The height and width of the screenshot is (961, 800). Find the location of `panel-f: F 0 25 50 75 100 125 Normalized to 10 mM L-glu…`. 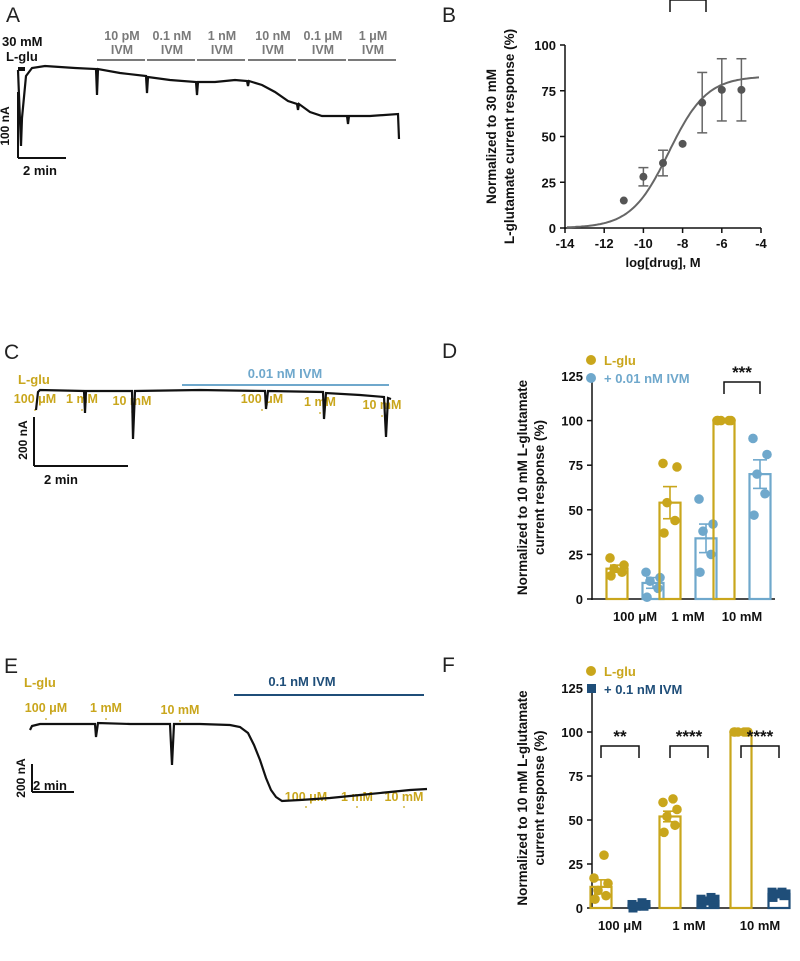

panel-f: F 0 25 50 75 100 125 Normalized to 10 mM L-glu… is located at coordinates (616, 793).